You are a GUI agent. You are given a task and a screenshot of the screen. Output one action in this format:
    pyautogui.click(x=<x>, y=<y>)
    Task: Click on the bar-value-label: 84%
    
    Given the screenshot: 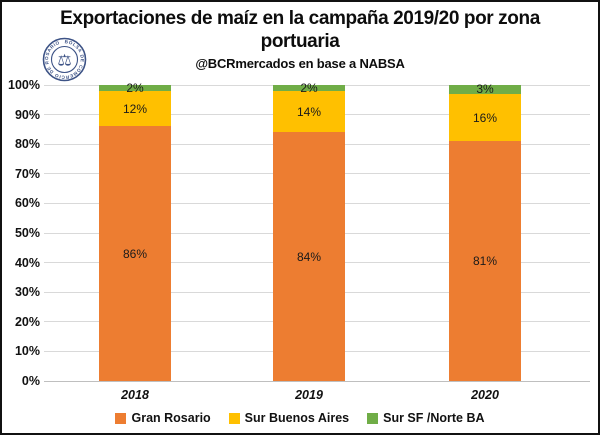 What is the action you would take?
    pyautogui.click(x=309, y=256)
    